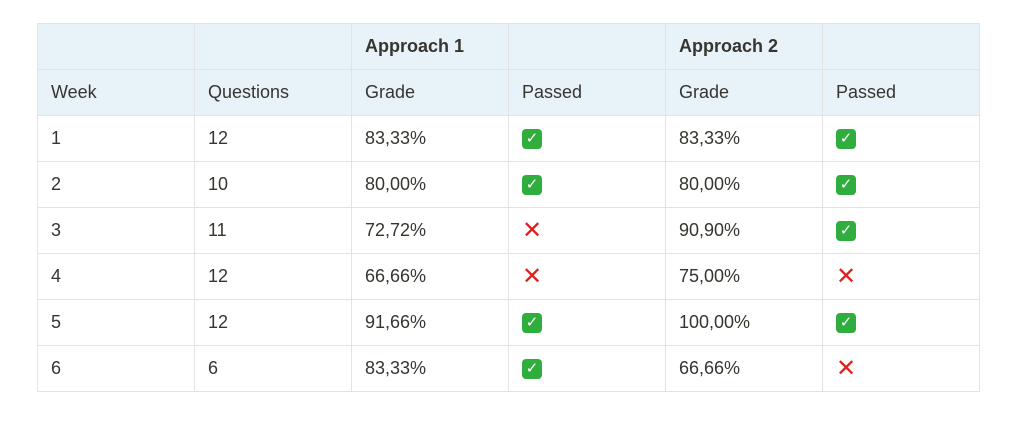 The image size is (1024, 439). Describe the element at coordinates (116, 276) in the screenshot. I see `week-cell: 4` at that location.